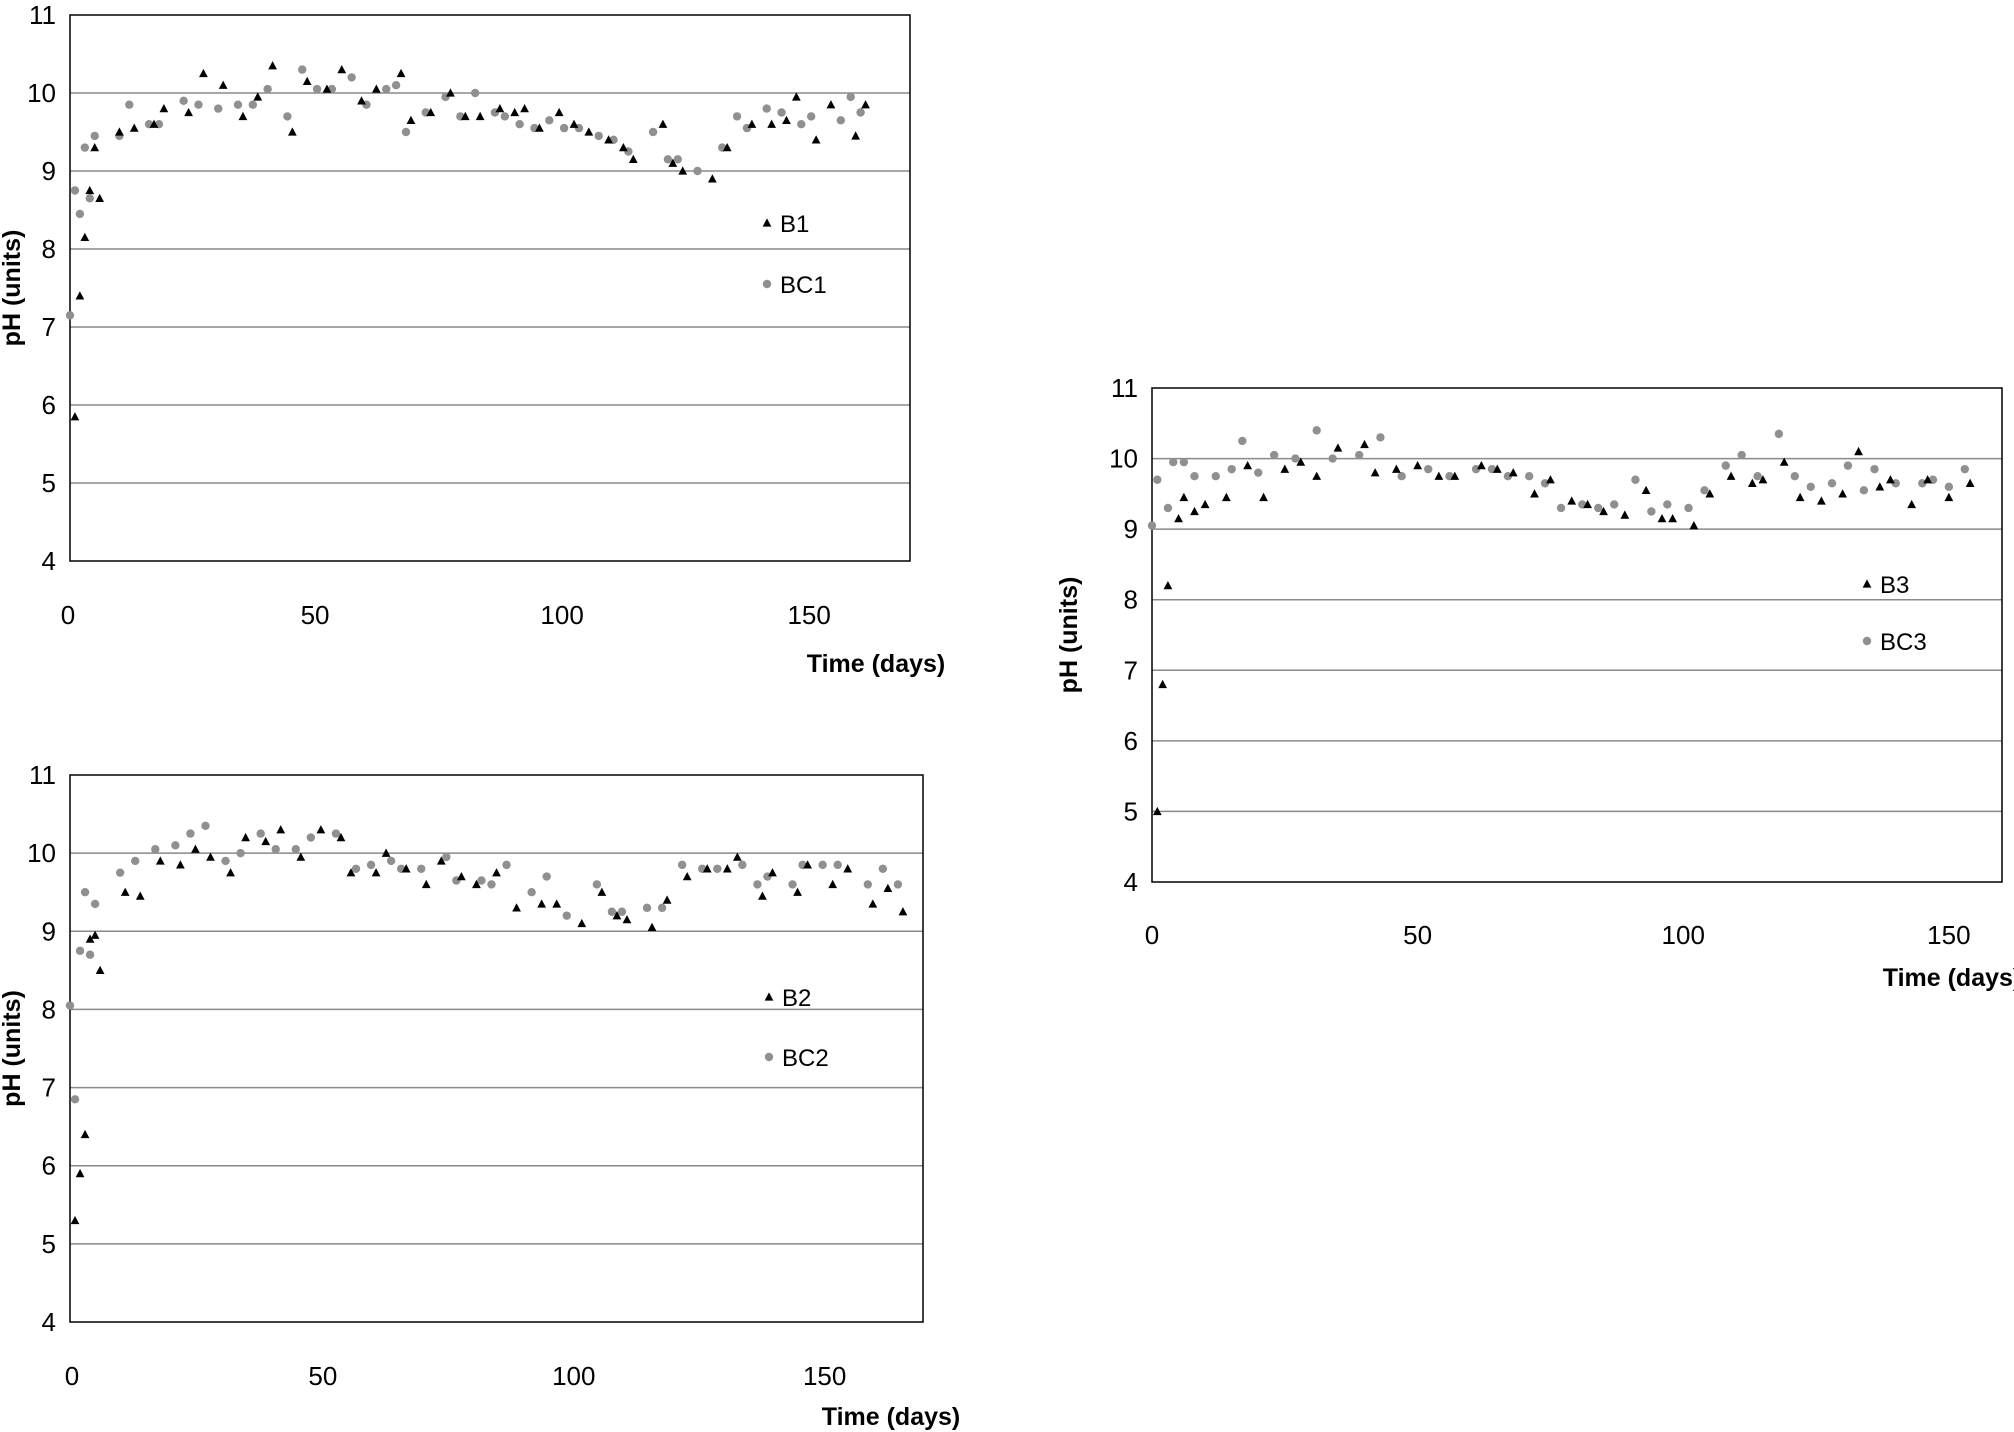 The height and width of the screenshot is (1432, 2014). Describe the element at coordinates (470, 241) in the screenshot. I see `series-b1` at that location.